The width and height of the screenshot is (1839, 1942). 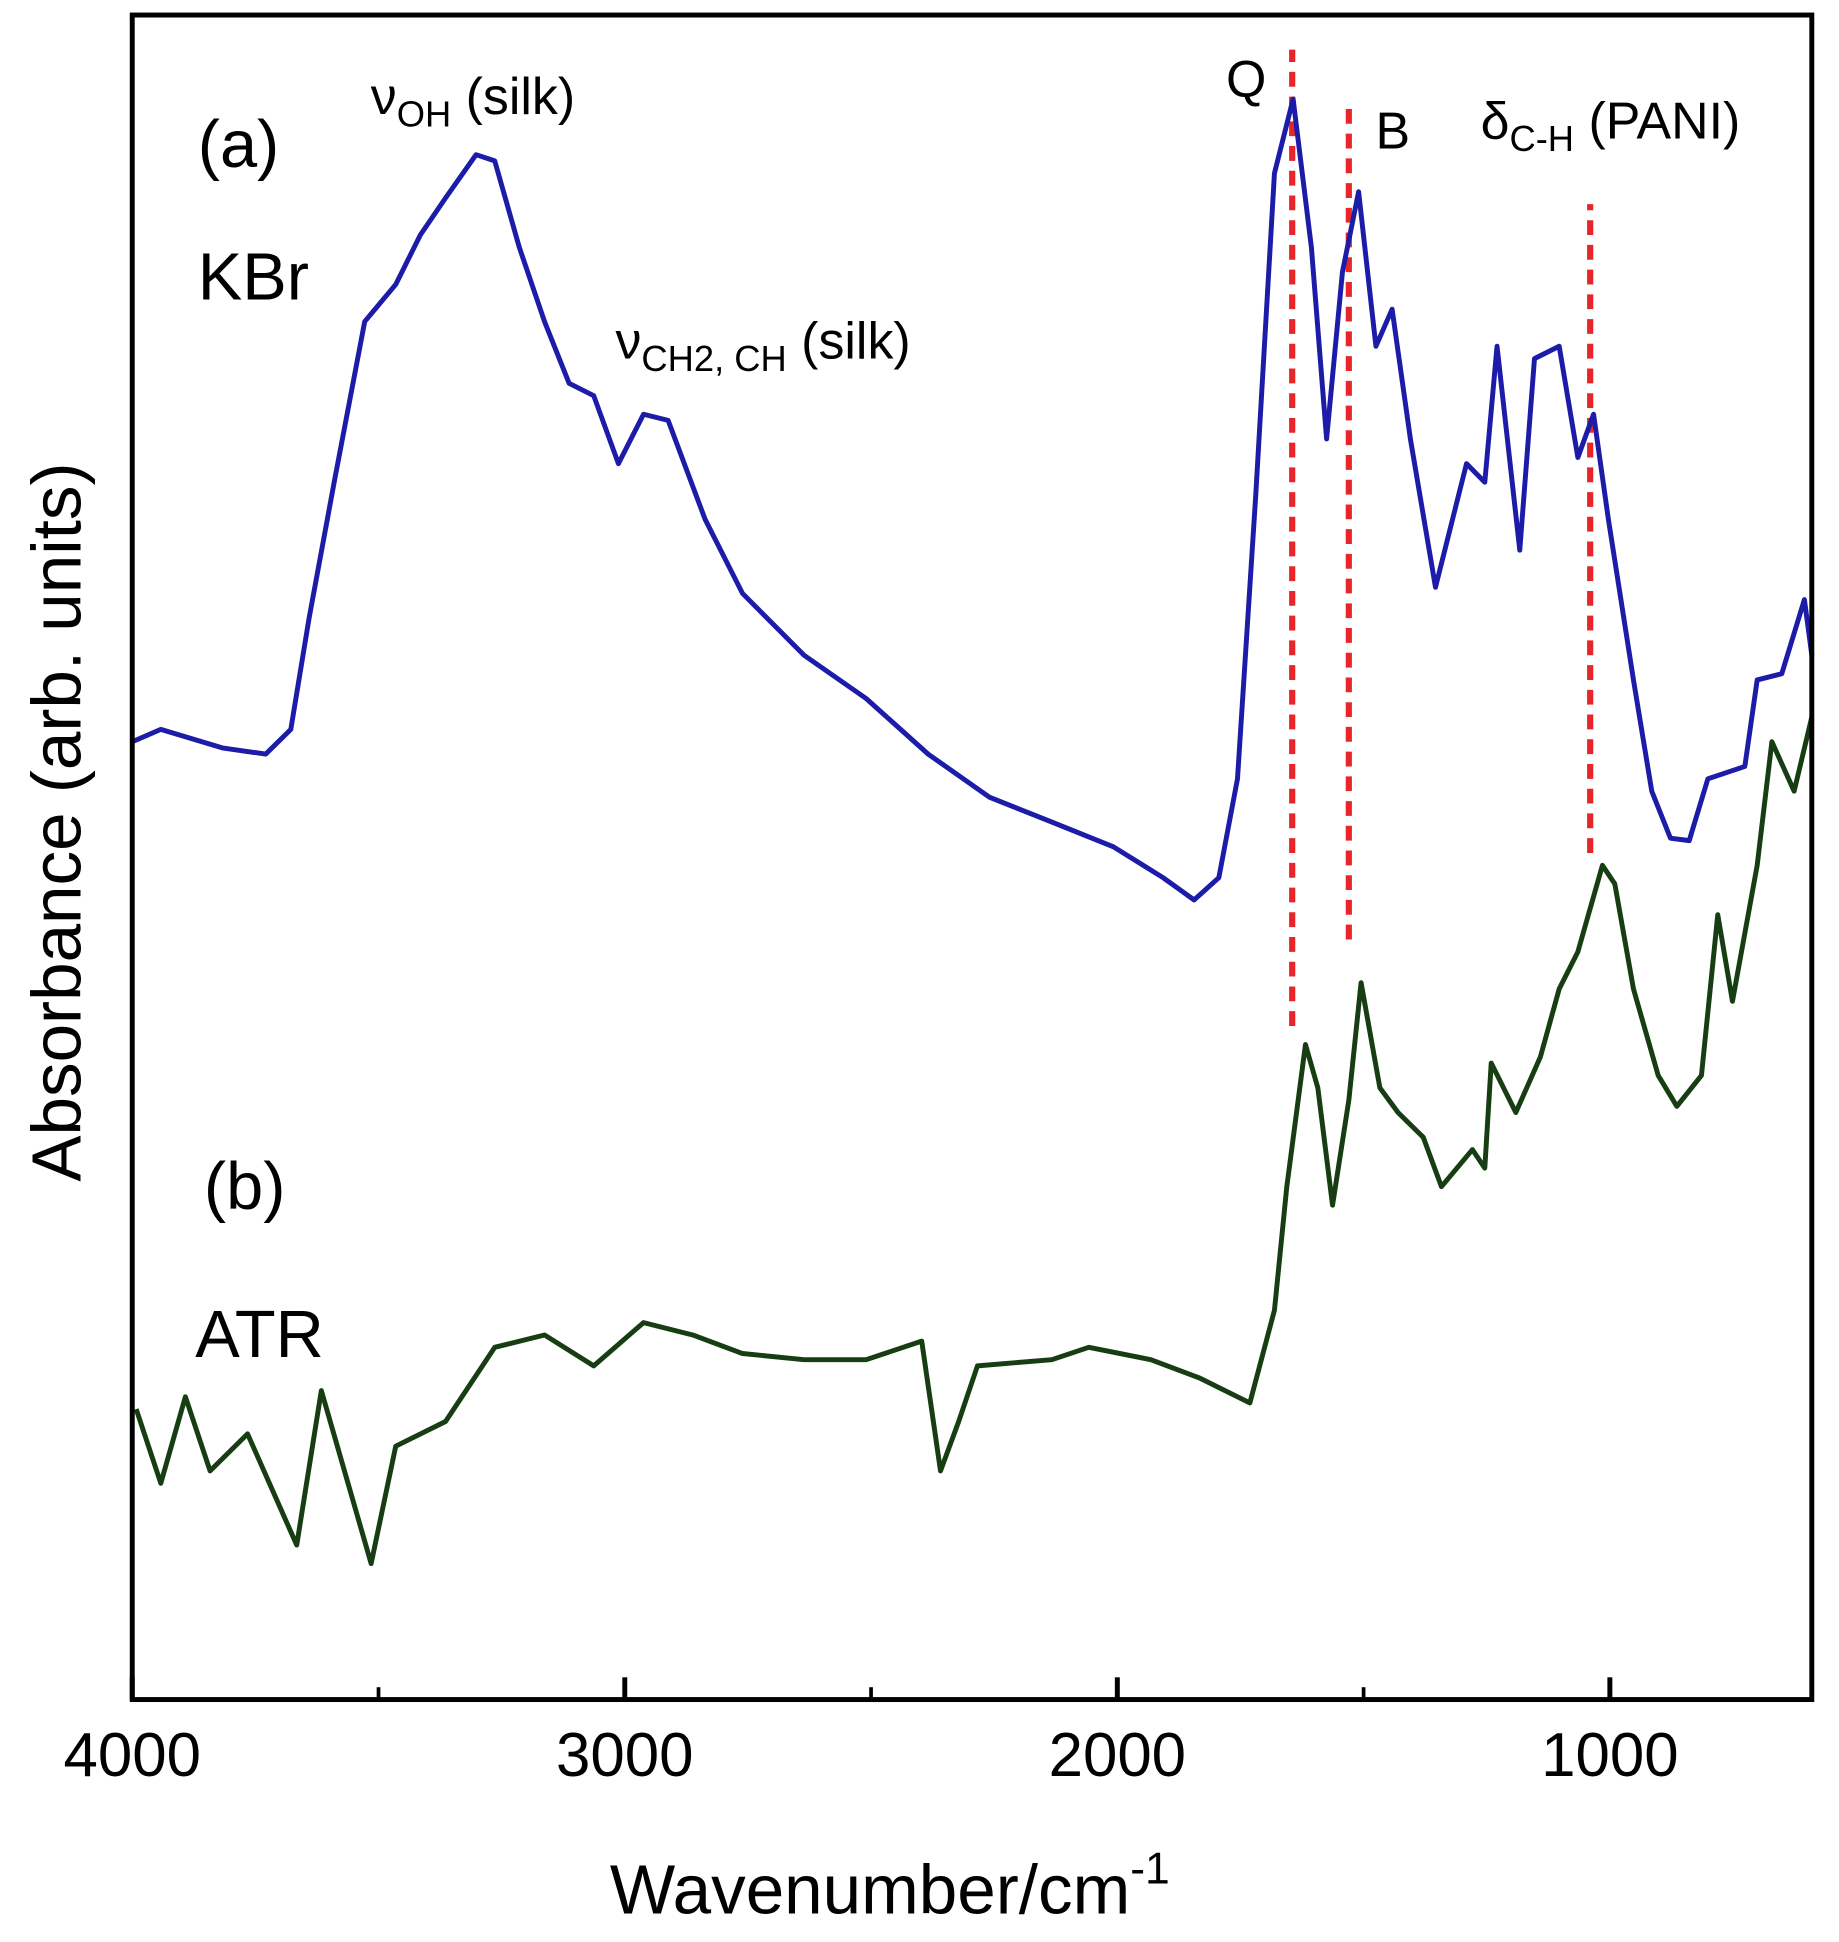 What do you see at coordinates (132, 1755) in the screenshot?
I see `x-tick-label: 4000` at bounding box center [132, 1755].